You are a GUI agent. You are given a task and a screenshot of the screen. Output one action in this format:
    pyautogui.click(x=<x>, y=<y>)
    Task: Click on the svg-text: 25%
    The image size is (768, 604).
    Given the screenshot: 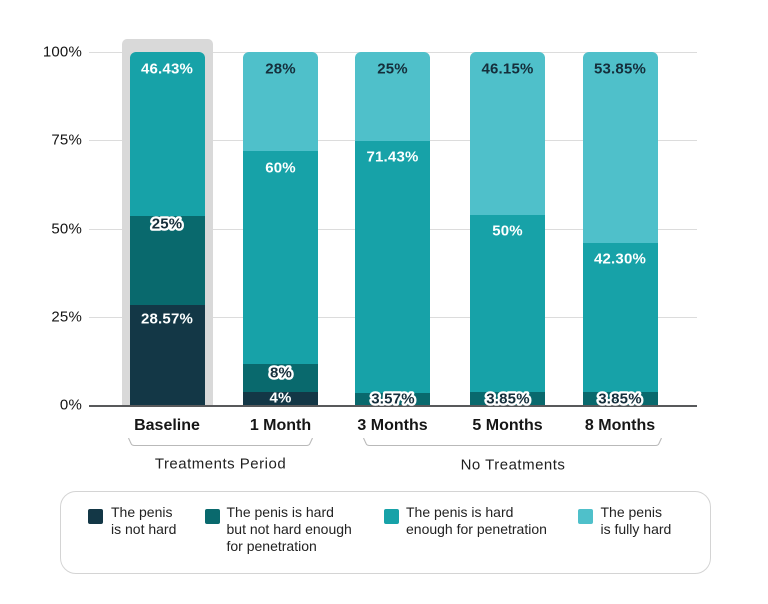 What is the action you would take?
    pyautogui.click(x=167, y=223)
    